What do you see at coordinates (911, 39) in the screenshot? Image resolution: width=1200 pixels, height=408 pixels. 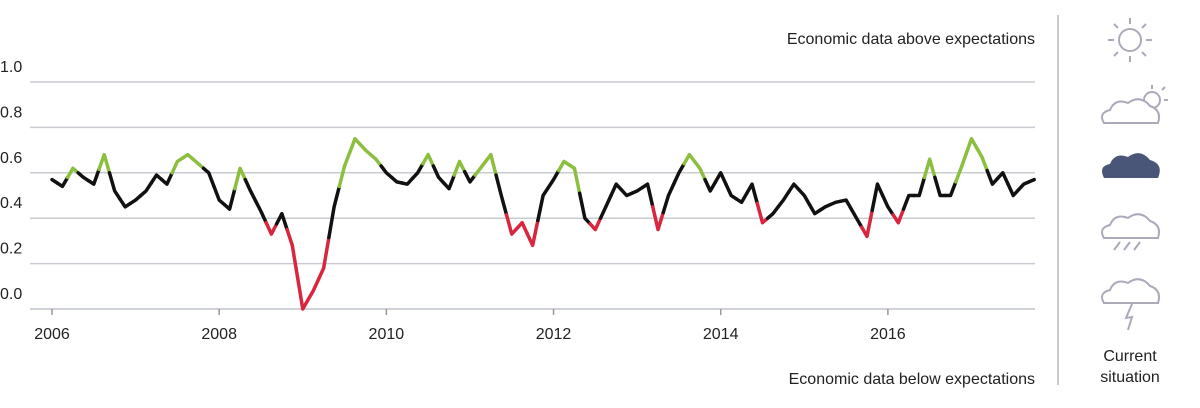 I see `annotation-above: Economic data above expectations` at bounding box center [911, 39].